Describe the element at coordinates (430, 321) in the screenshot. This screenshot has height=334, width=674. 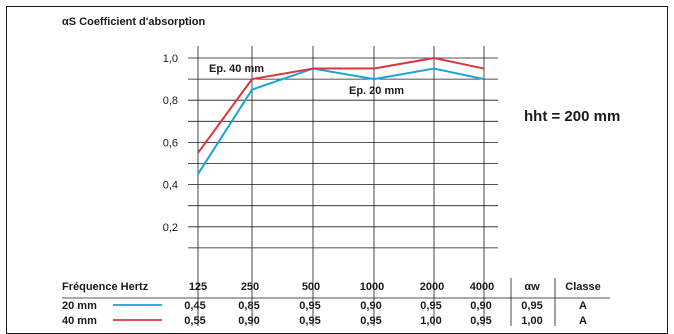
I see `data-label: 1,00` at that location.